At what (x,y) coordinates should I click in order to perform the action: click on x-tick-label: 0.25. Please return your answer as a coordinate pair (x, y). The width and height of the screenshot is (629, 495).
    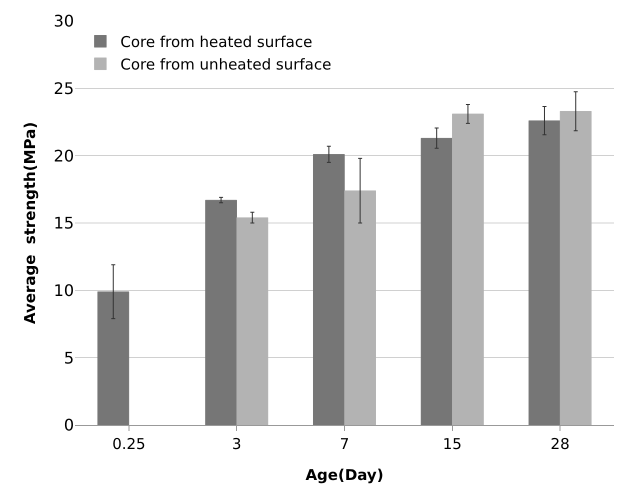
    Looking at the image, I should click on (129, 444).